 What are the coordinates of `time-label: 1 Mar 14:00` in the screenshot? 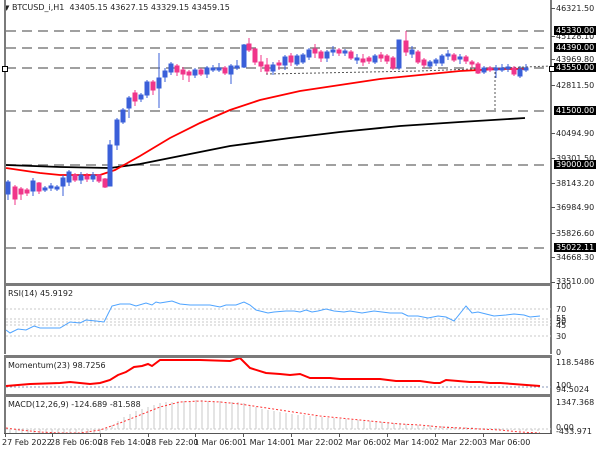 It's located at (266, 442).